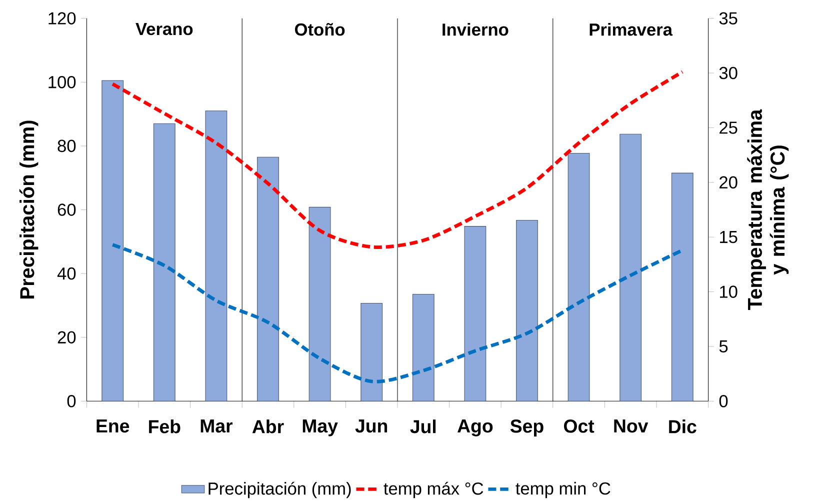 The height and width of the screenshot is (502, 819). Describe the element at coordinates (320, 427) in the screenshot. I see `x-tick-label: May` at that location.